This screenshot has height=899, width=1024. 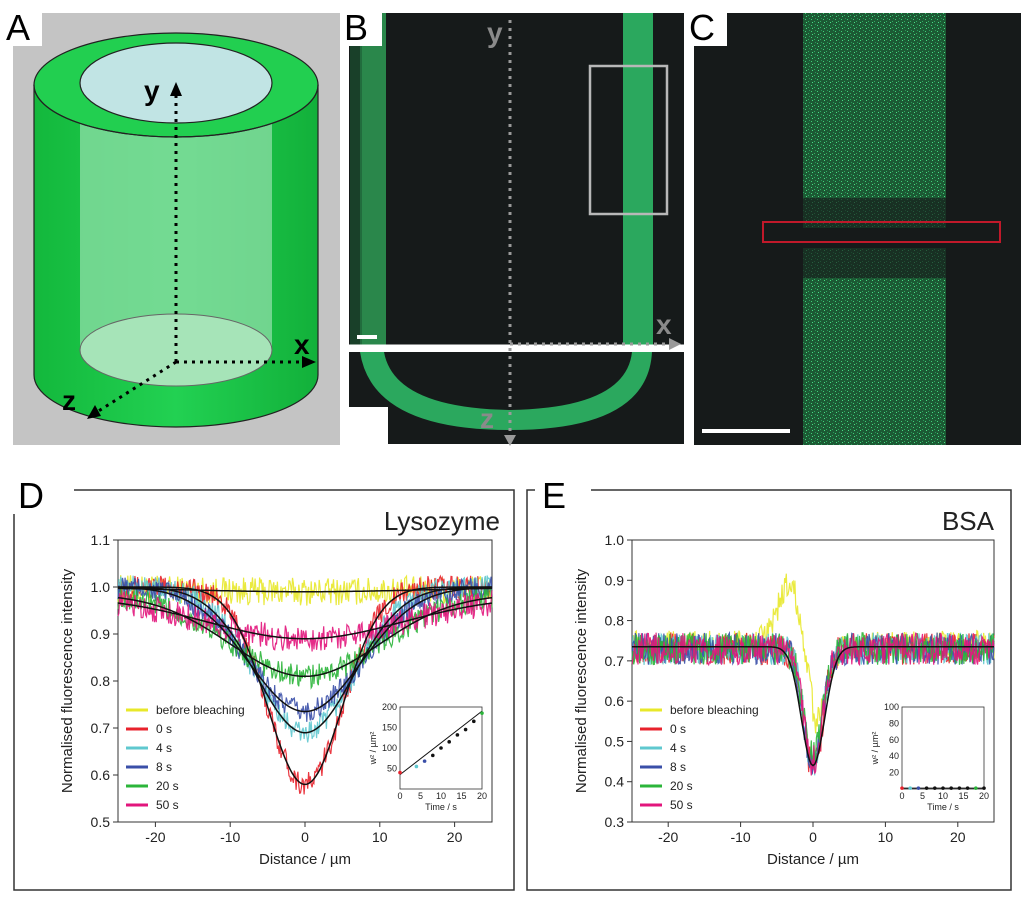 I want to click on inset-x-tick-label: 10, so click(x=441, y=796).